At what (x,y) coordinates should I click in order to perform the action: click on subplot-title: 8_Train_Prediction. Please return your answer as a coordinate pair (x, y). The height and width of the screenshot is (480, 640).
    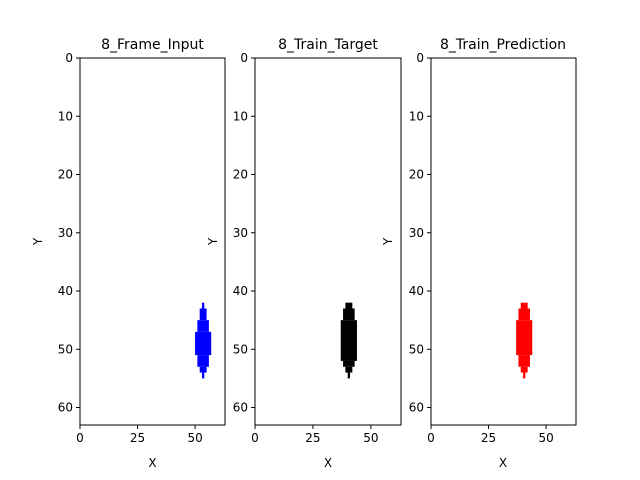
    Looking at the image, I should click on (503, 45).